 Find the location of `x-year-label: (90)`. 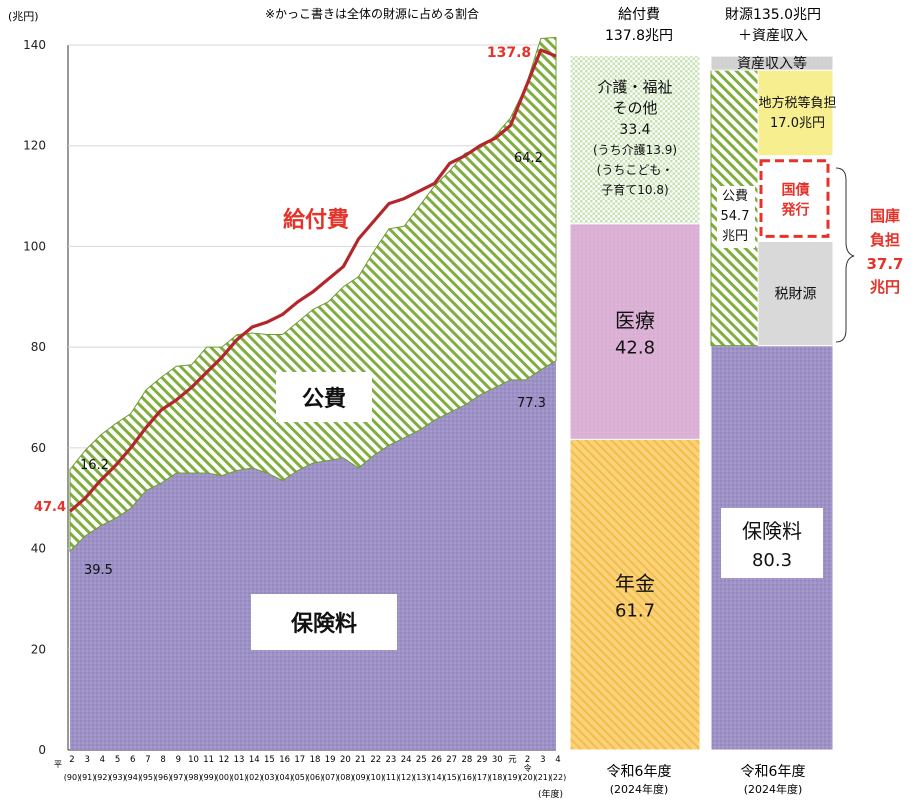

x-year-label: (90) is located at coordinates (72, 777).